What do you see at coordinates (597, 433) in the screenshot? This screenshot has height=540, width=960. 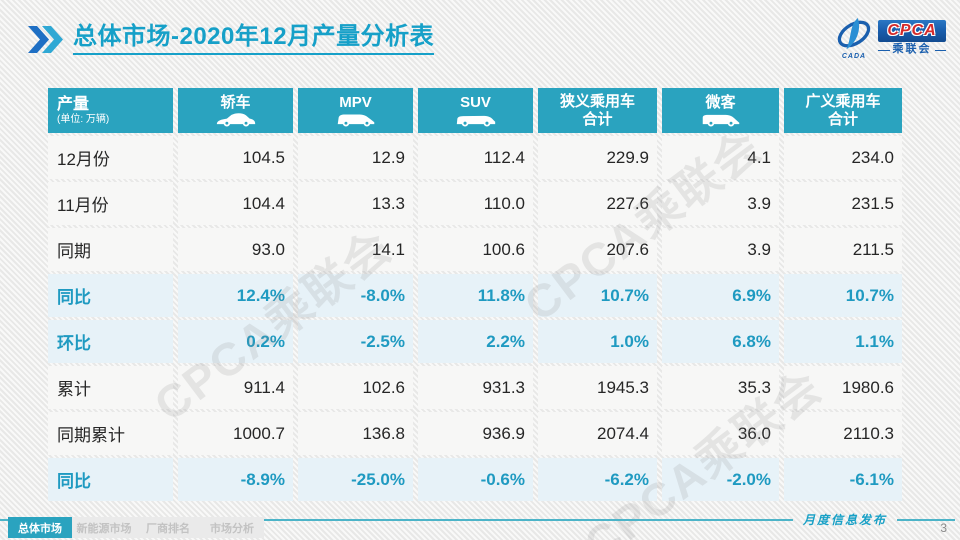 I see `table-cell: 2074.4` at bounding box center [597, 433].